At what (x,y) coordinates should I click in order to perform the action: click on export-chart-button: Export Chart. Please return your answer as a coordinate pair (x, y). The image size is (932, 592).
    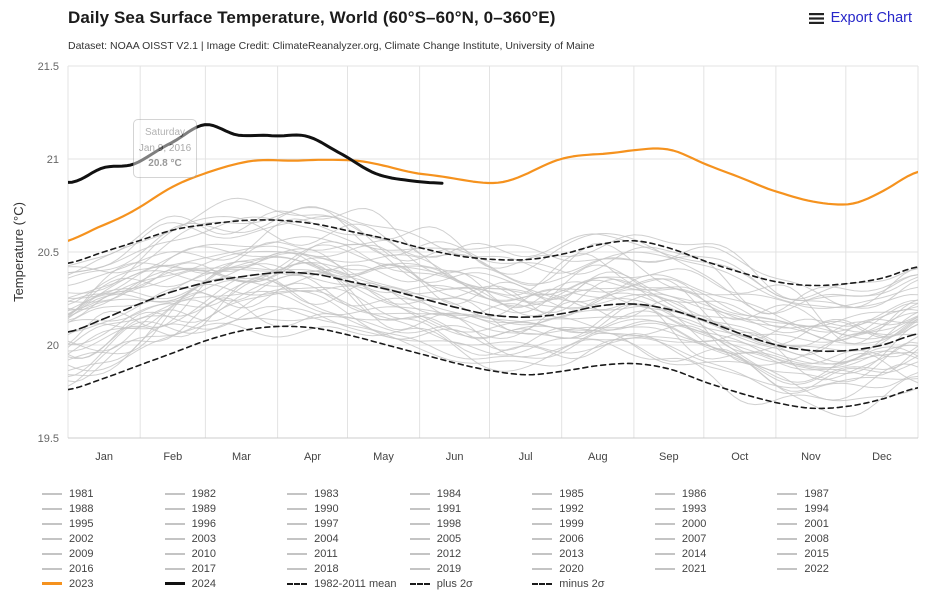
    Looking at the image, I should click on (860, 18).